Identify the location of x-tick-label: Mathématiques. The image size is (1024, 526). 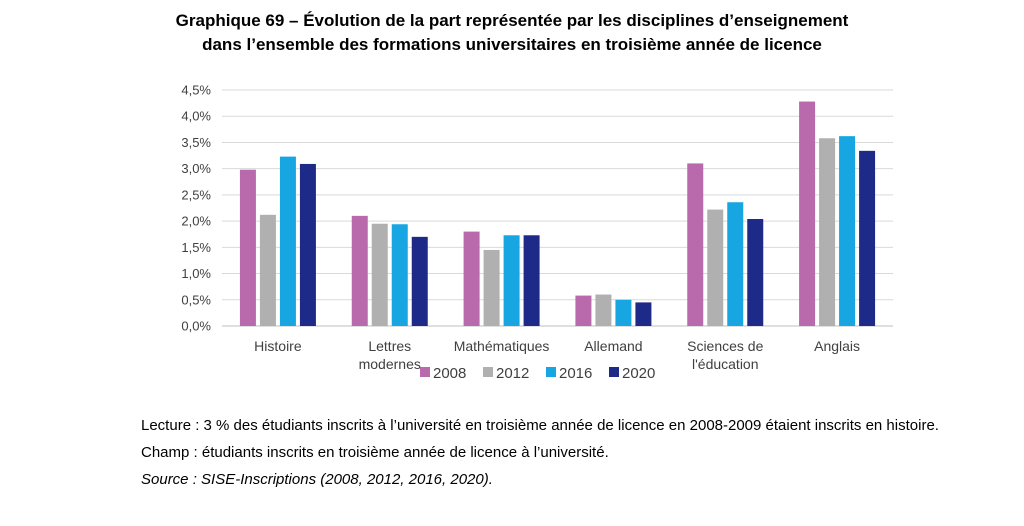
(502, 346).